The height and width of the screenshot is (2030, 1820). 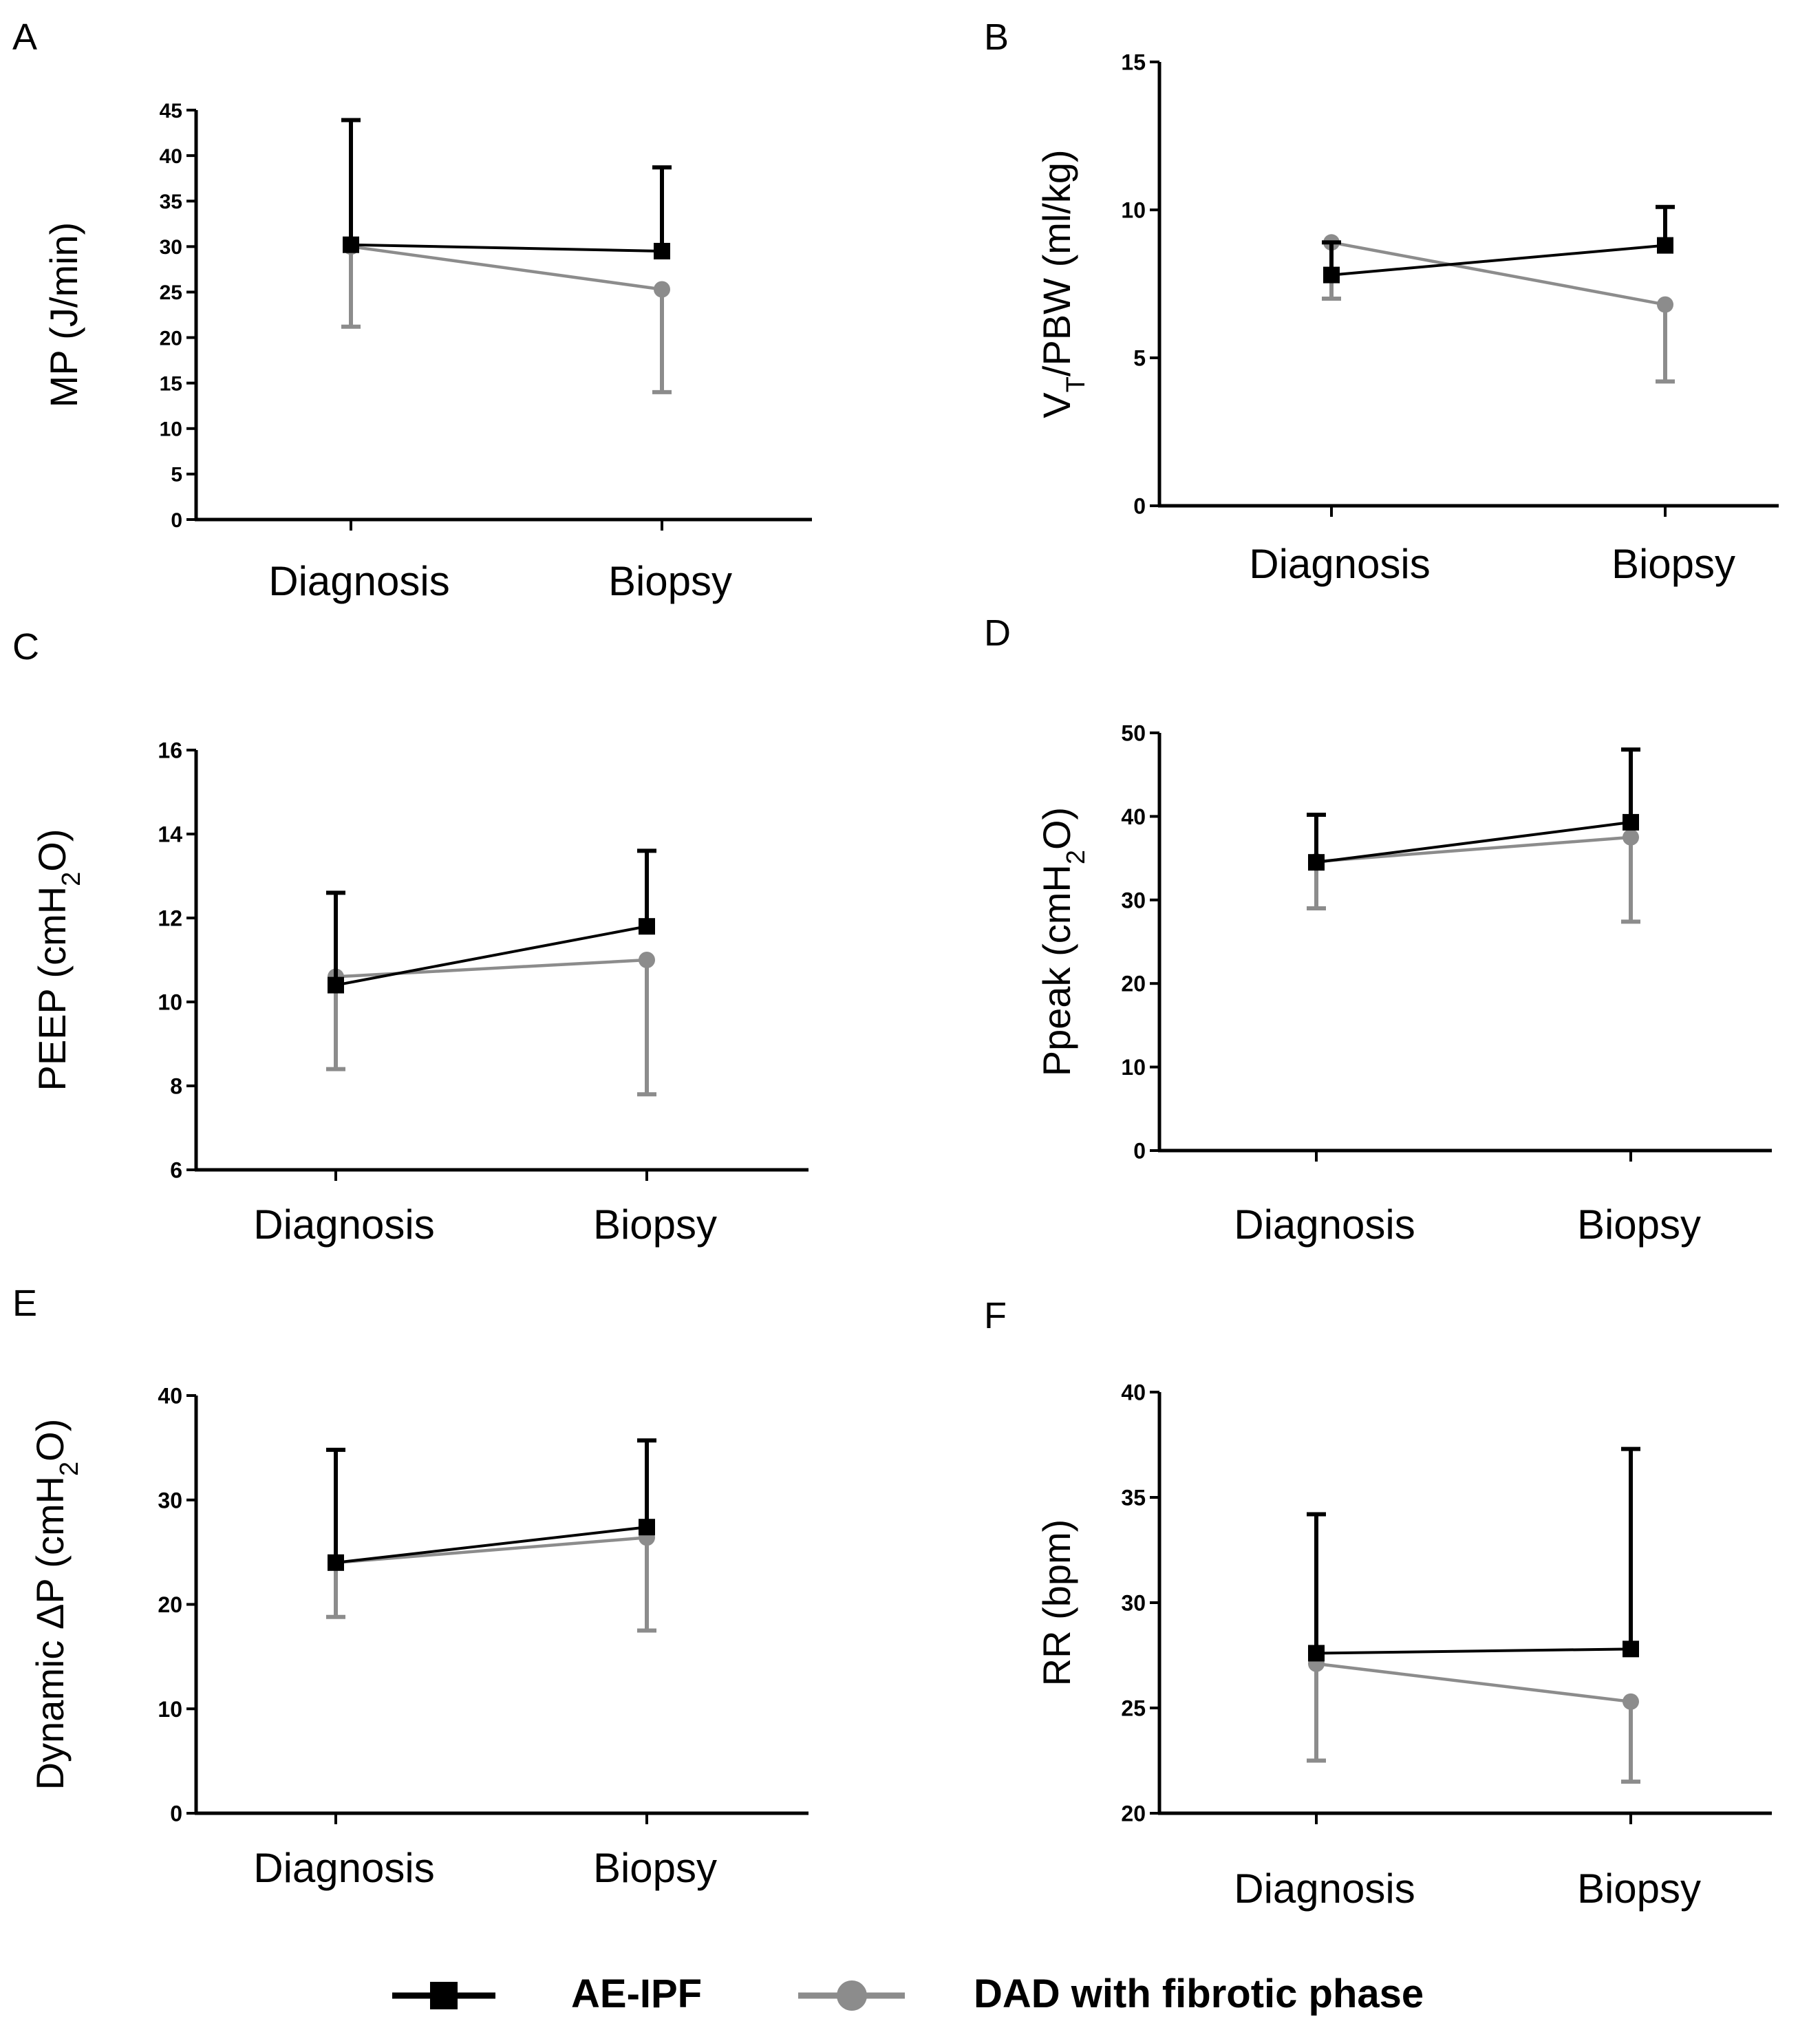 I want to click on legend-label-ae-ipf: AE-IPF, so click(x=636, y=1994).